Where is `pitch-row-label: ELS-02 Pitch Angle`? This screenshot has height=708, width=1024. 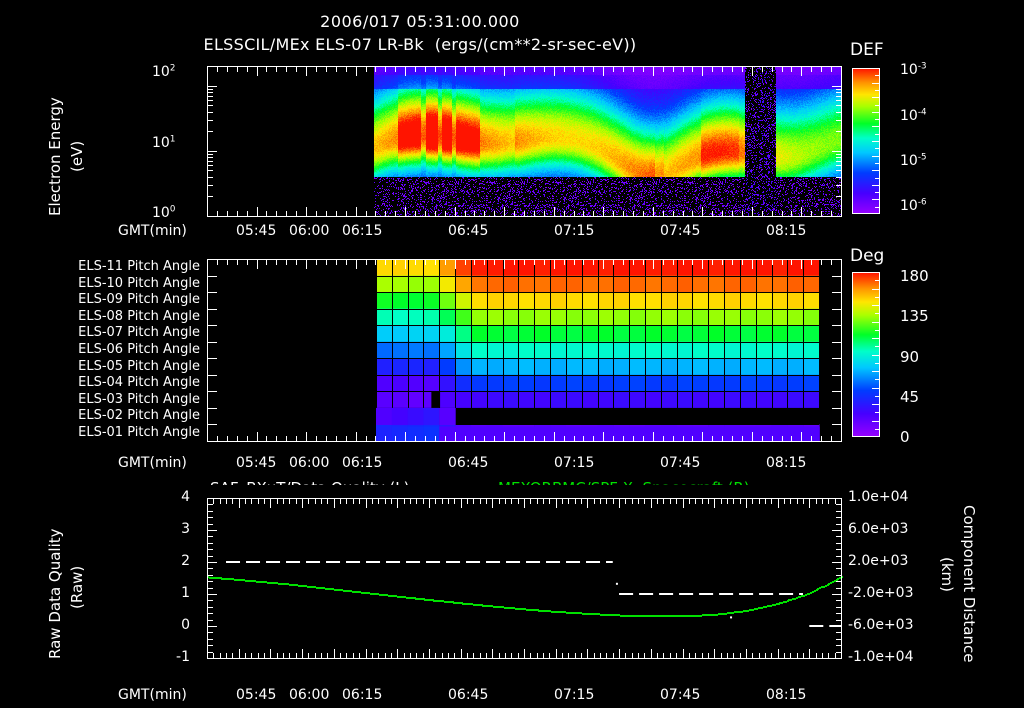
pitch-row-label: ELS-02 Pitch Angle is located at coordinates (139, 416).